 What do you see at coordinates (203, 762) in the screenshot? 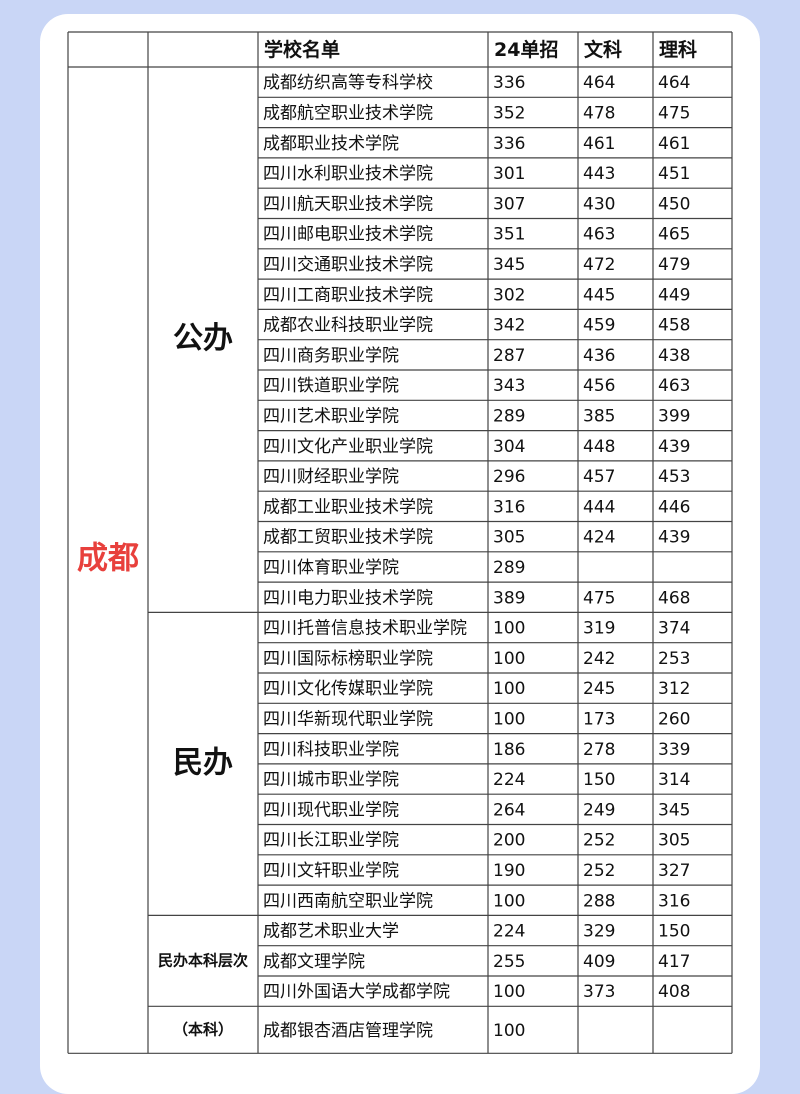
I see `group-label: 民办` at bounding box center [203, 762].